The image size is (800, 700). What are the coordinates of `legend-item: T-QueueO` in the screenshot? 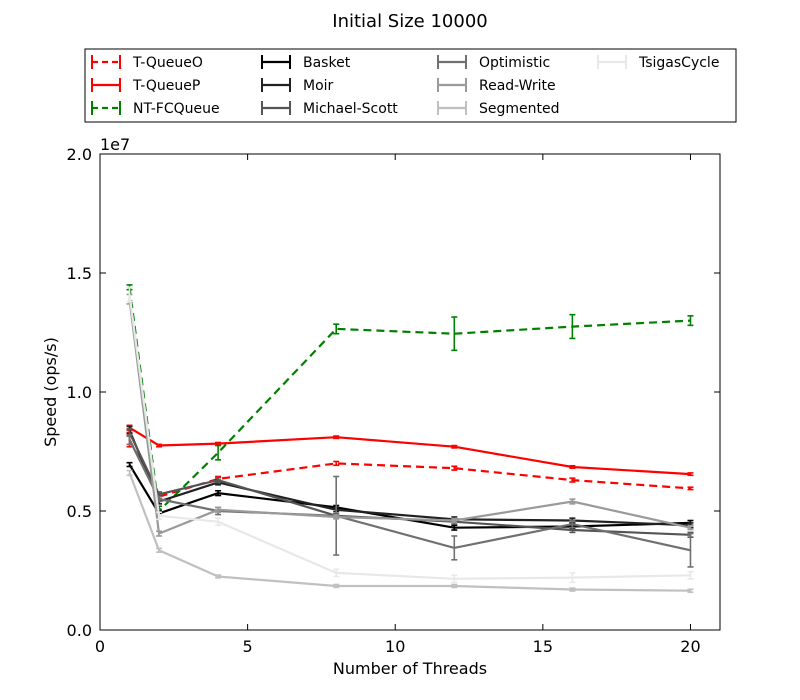 It's located at (147, 63).